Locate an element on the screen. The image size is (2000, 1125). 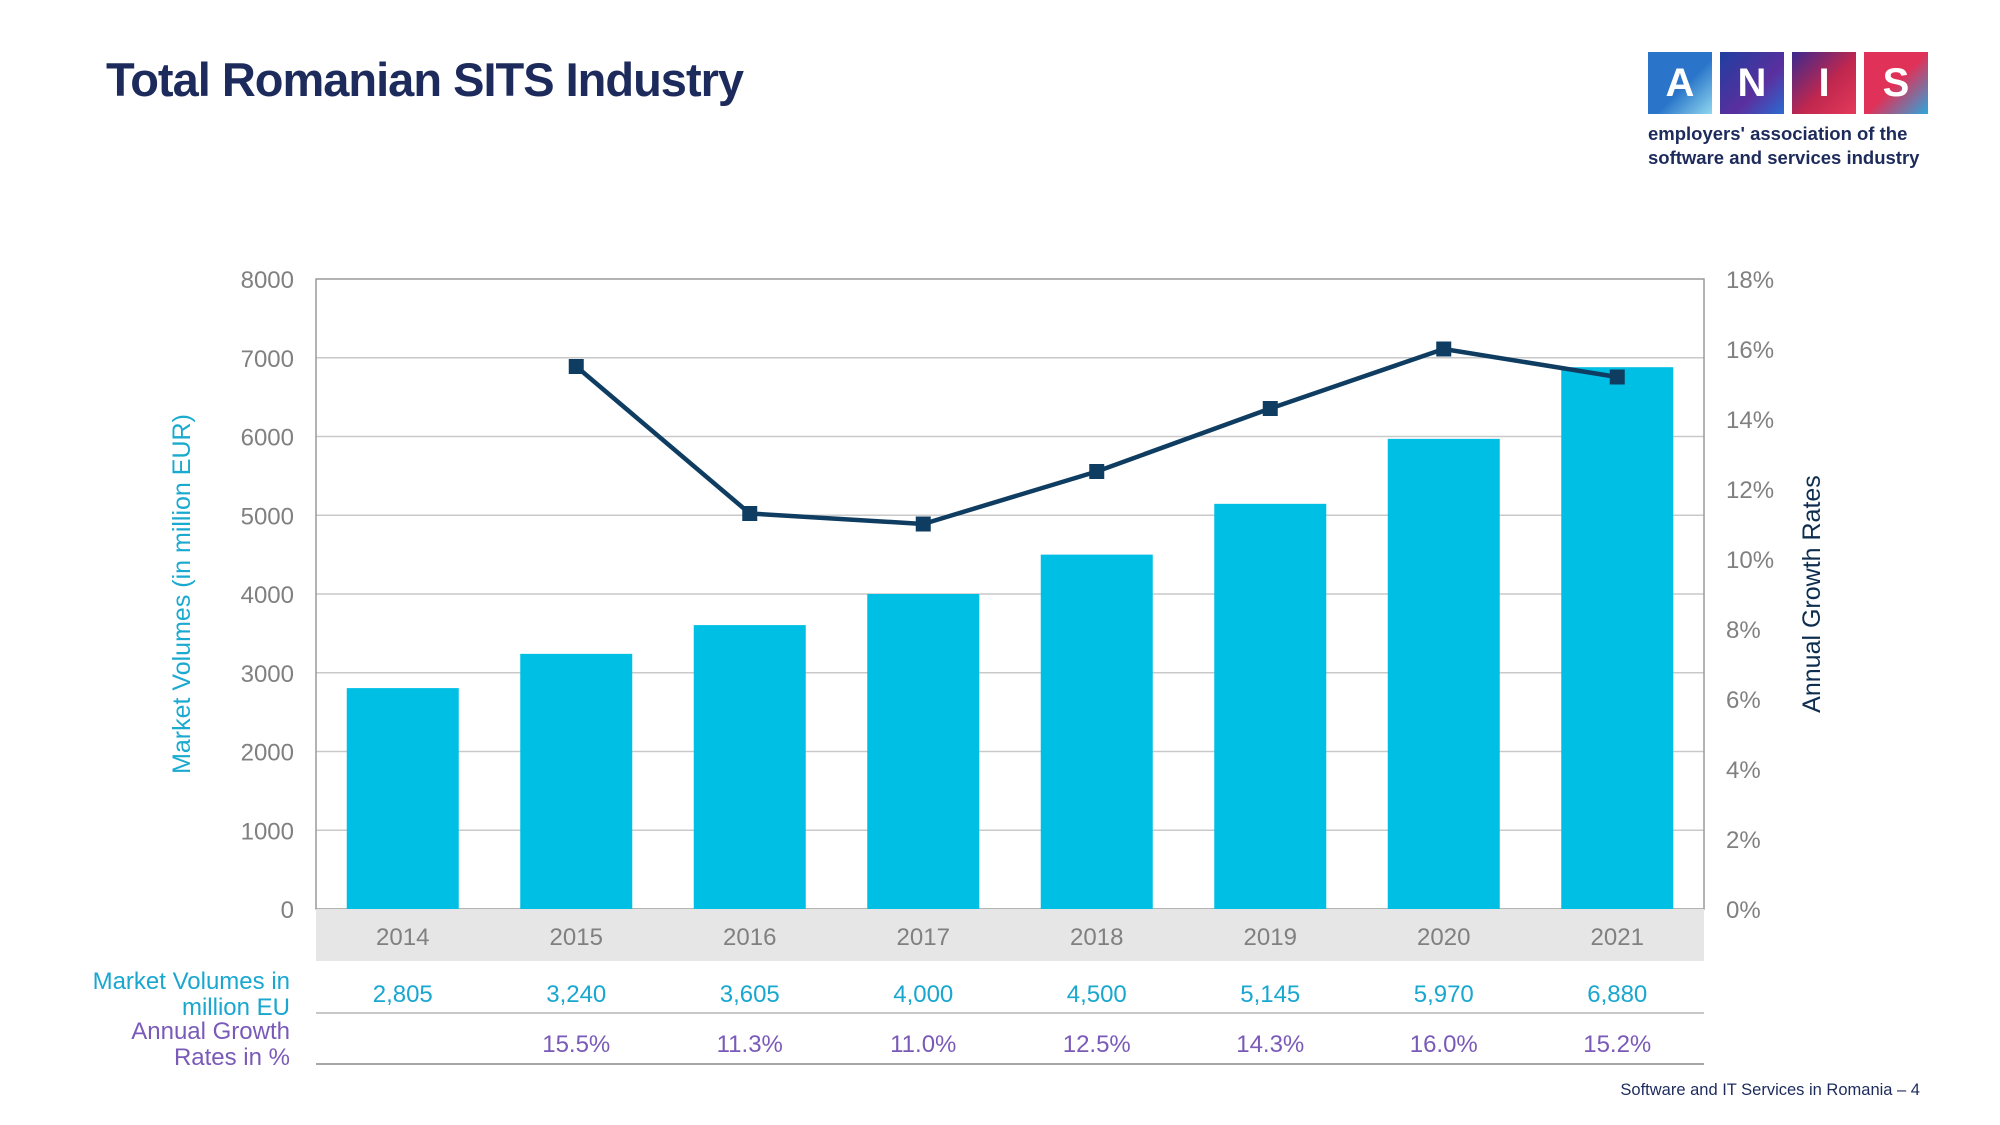
right-axis-tick-label: 12% is located at coordinates (1750, 490).